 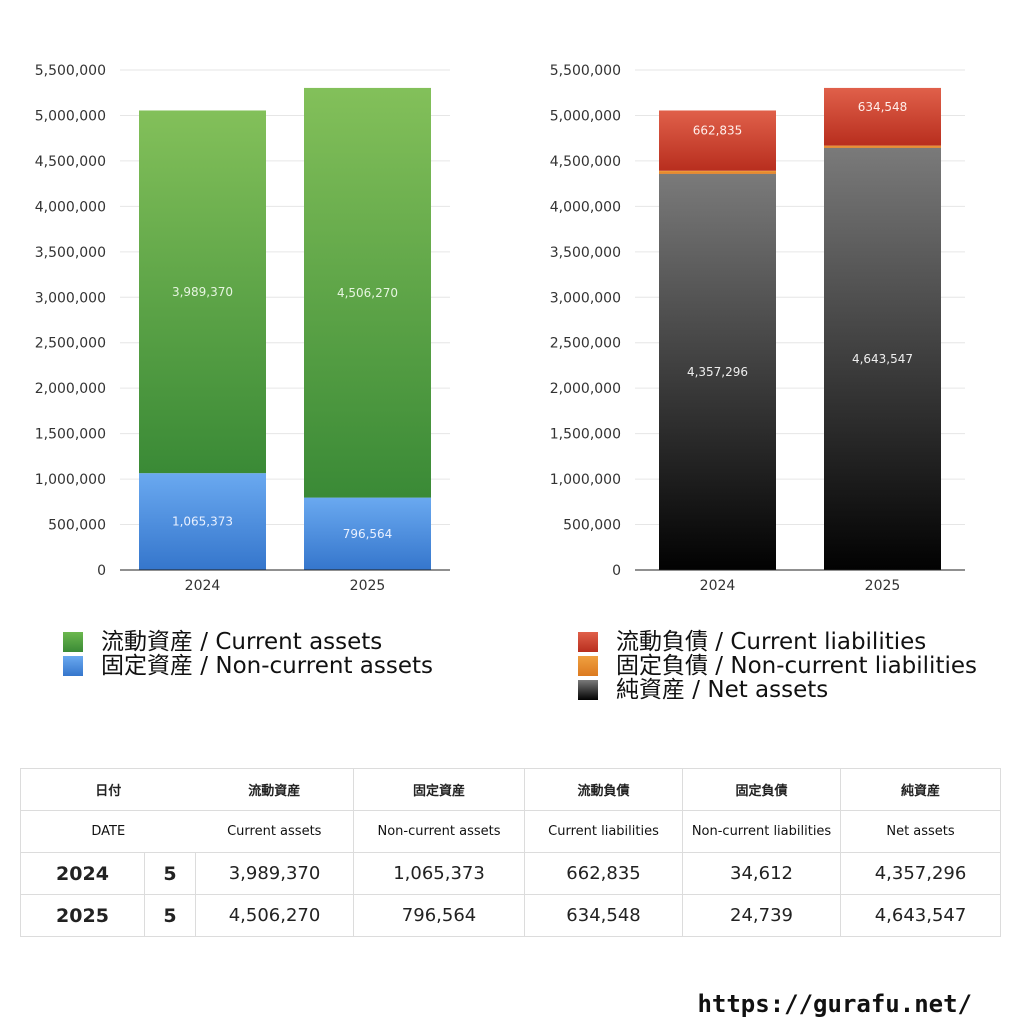 I want to click on legend-swatch-noncurrent-assets, so click(x=73, y=666).